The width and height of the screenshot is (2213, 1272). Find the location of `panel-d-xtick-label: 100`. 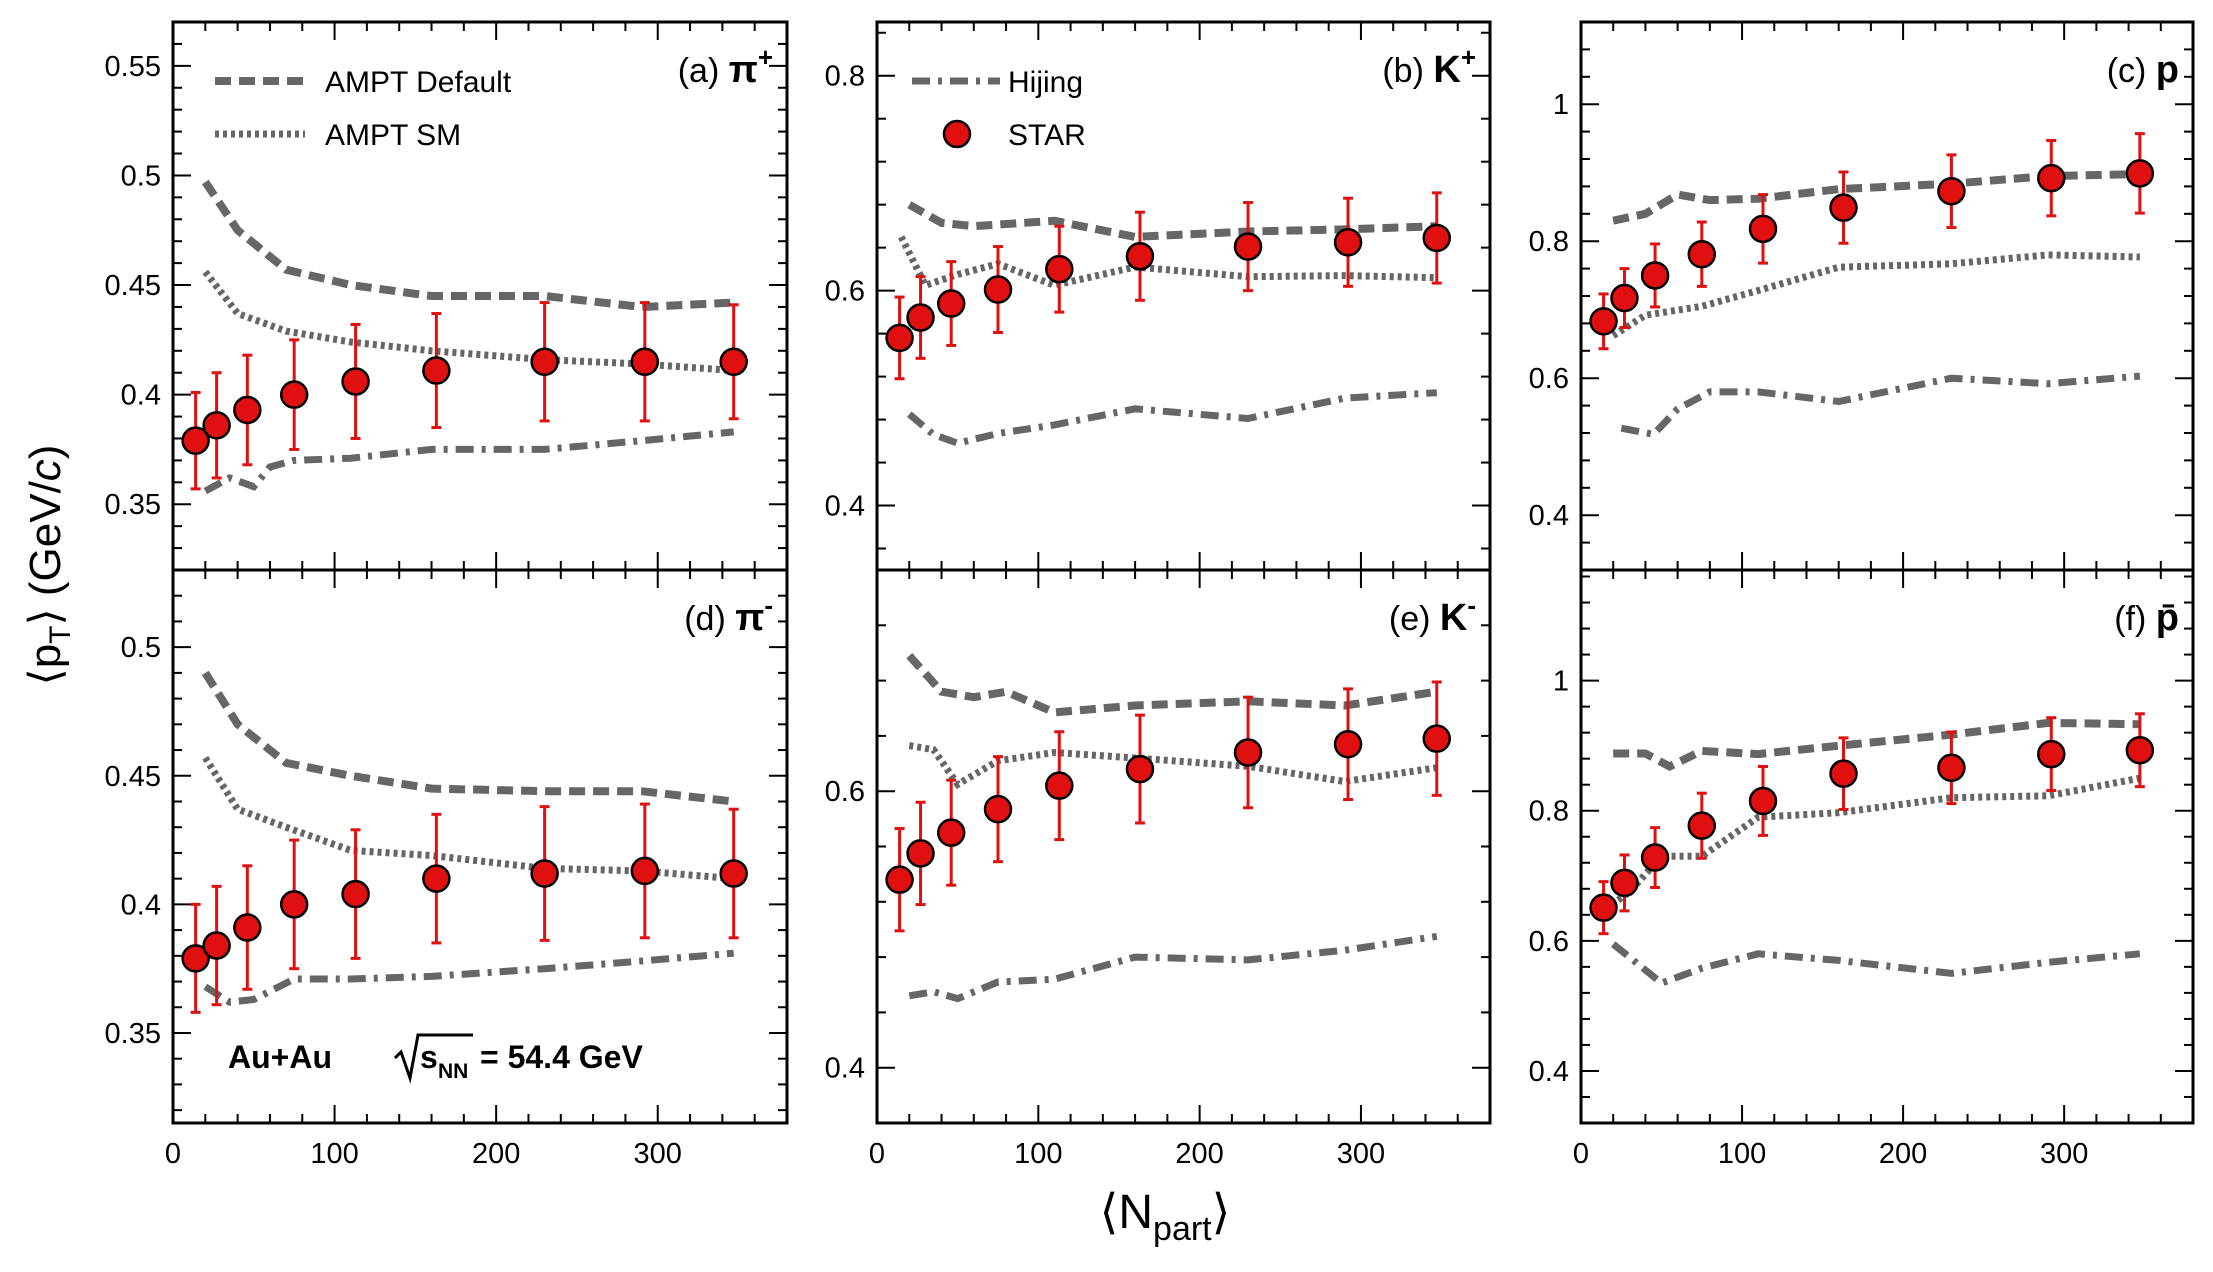

panel-d-xtick-label: 100 is located at coordinates (334, 1154).